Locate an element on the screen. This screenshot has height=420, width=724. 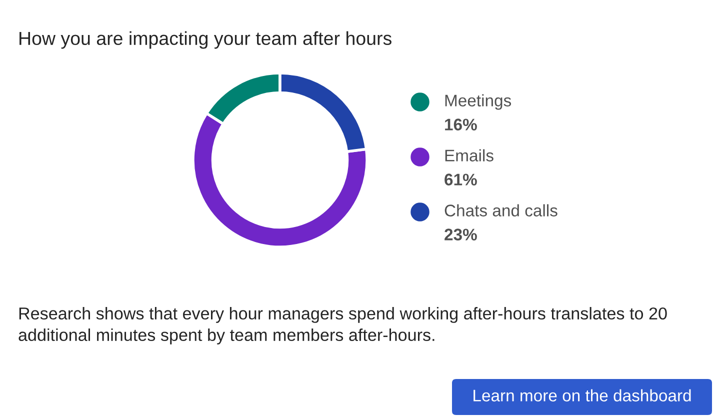
text: Learn more on the dashboard is located at coordinates (582, 395).